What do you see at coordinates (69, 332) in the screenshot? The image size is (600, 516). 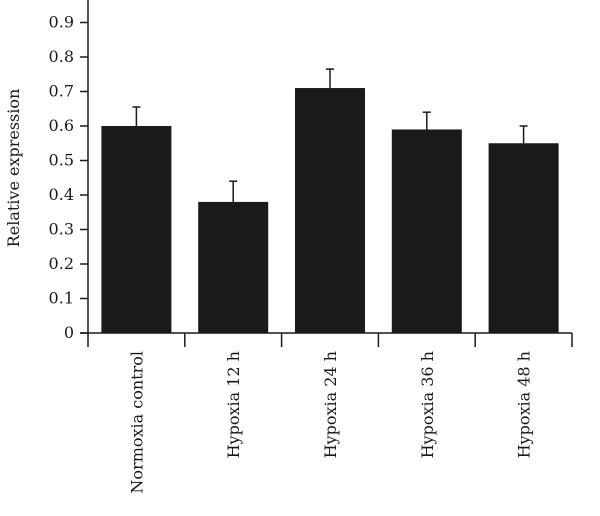 I see `y-tick-label: 0` at bounding box center [69, 332].